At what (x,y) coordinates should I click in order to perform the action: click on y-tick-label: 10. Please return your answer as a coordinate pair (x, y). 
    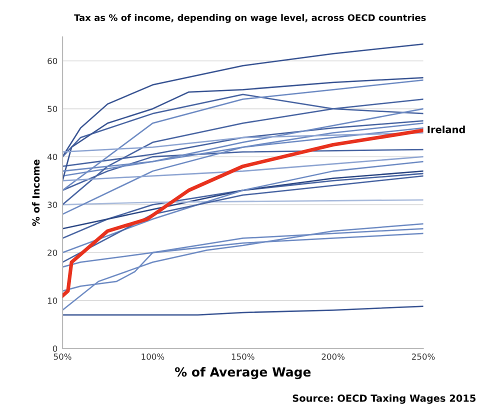
    Looking at the image, I should click on (53, 301).